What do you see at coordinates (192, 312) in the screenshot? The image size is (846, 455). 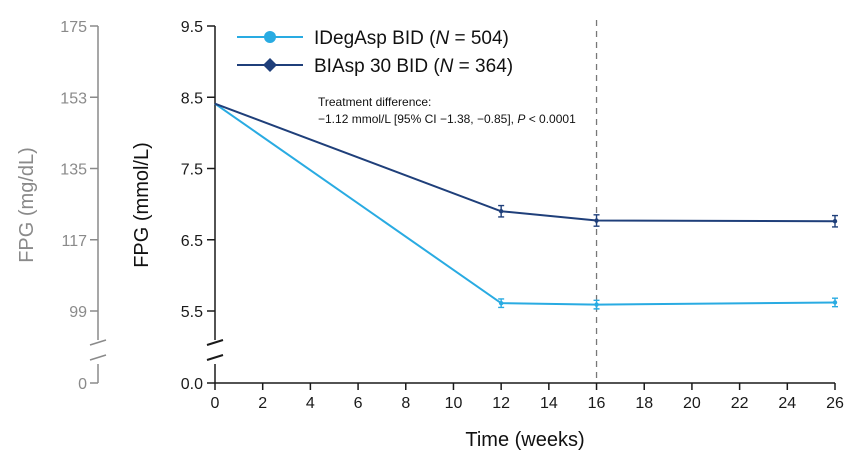 I see `primary-y-tick-label: 5.5` at bounding box center [192, 312].